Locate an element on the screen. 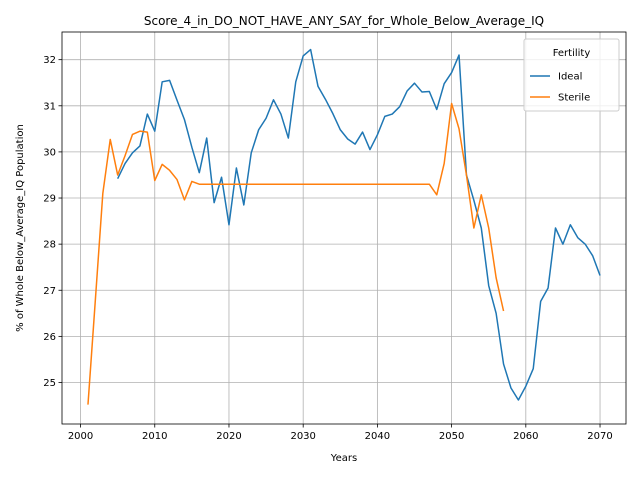 The width and height of the screenshot is (640, 480). x-tick-label: 2070 is located at coordinates (599, 436).